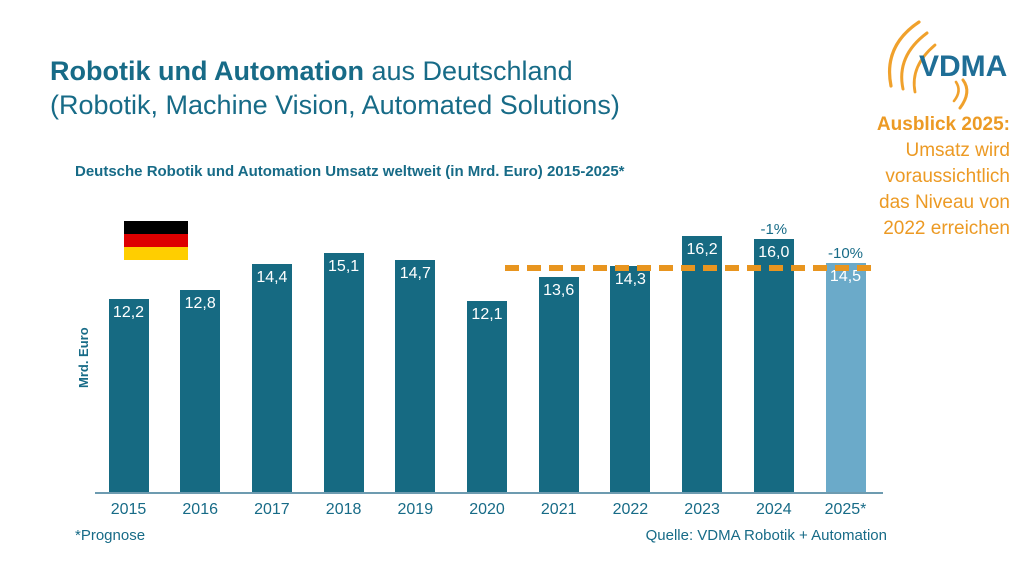 The image size is (1024, 566). What do you see at coordinates (200, 390) in the screenshot?
I see `bar-2016: 12,8` at bounding box center [200, 390].